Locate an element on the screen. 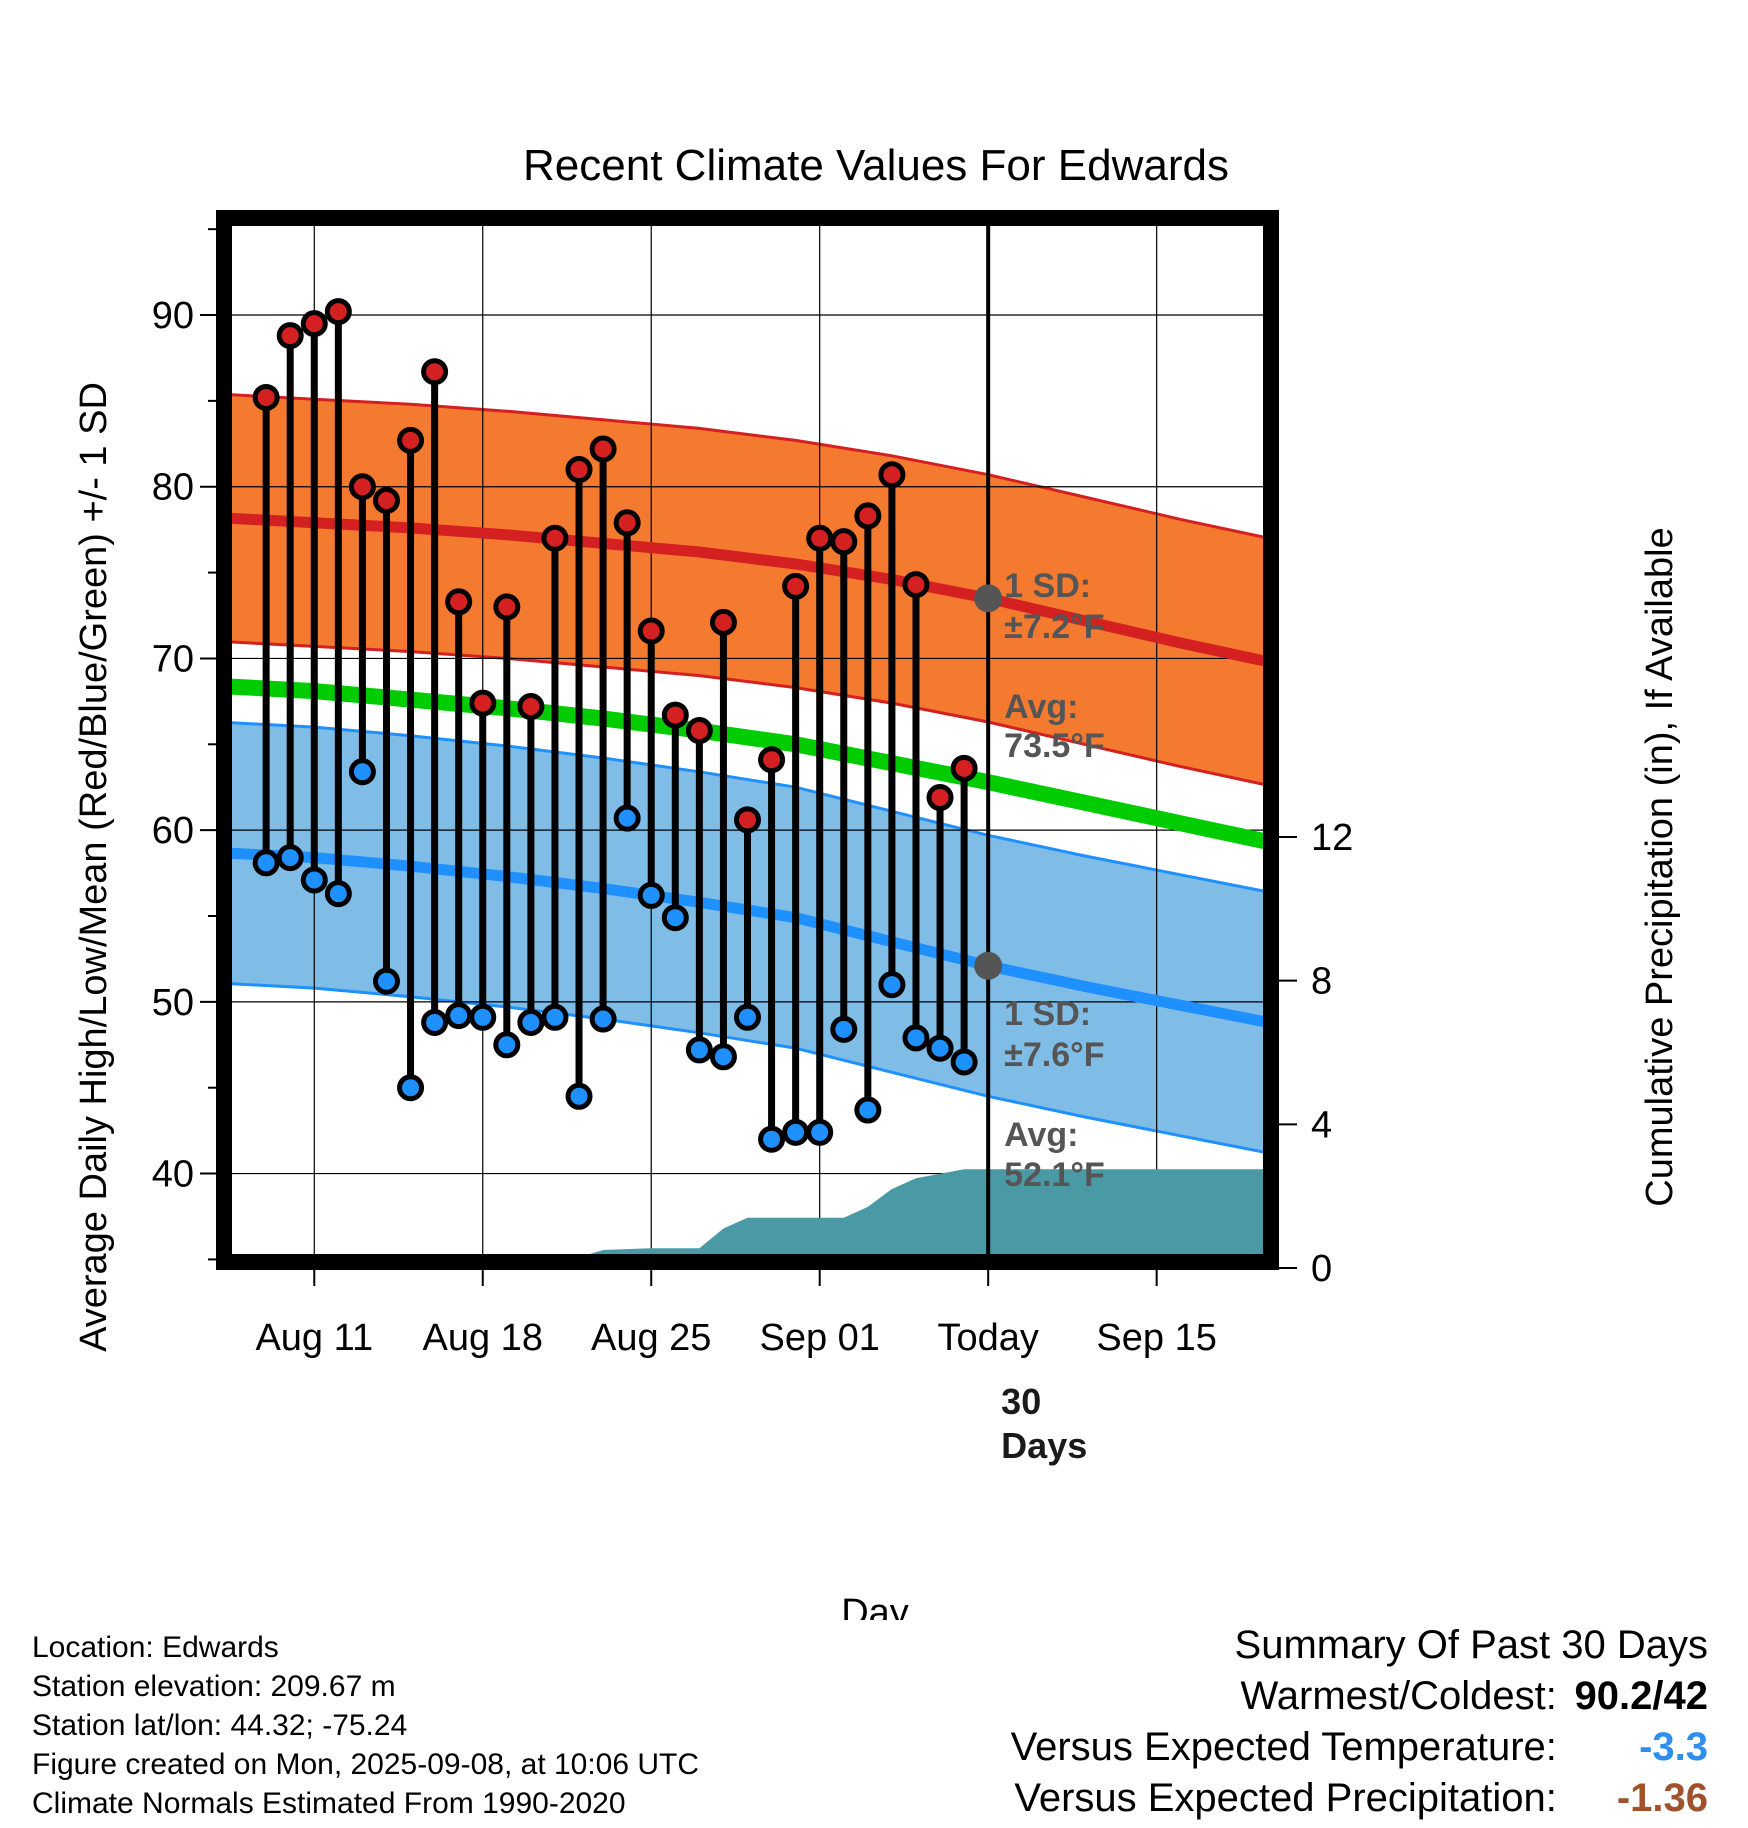 Image resolution: width=1748 pixels, height=1828 pixels. precipitation-area is located at coordinates (747, 1218).